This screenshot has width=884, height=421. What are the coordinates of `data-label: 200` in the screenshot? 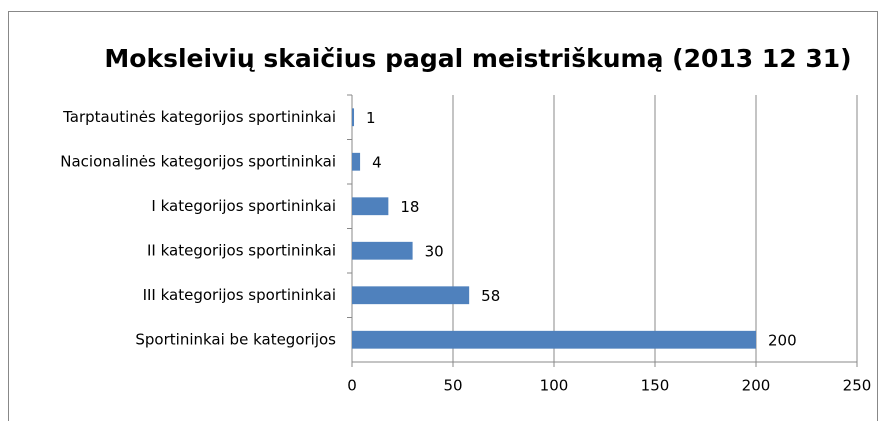 It's located at (782, 340).